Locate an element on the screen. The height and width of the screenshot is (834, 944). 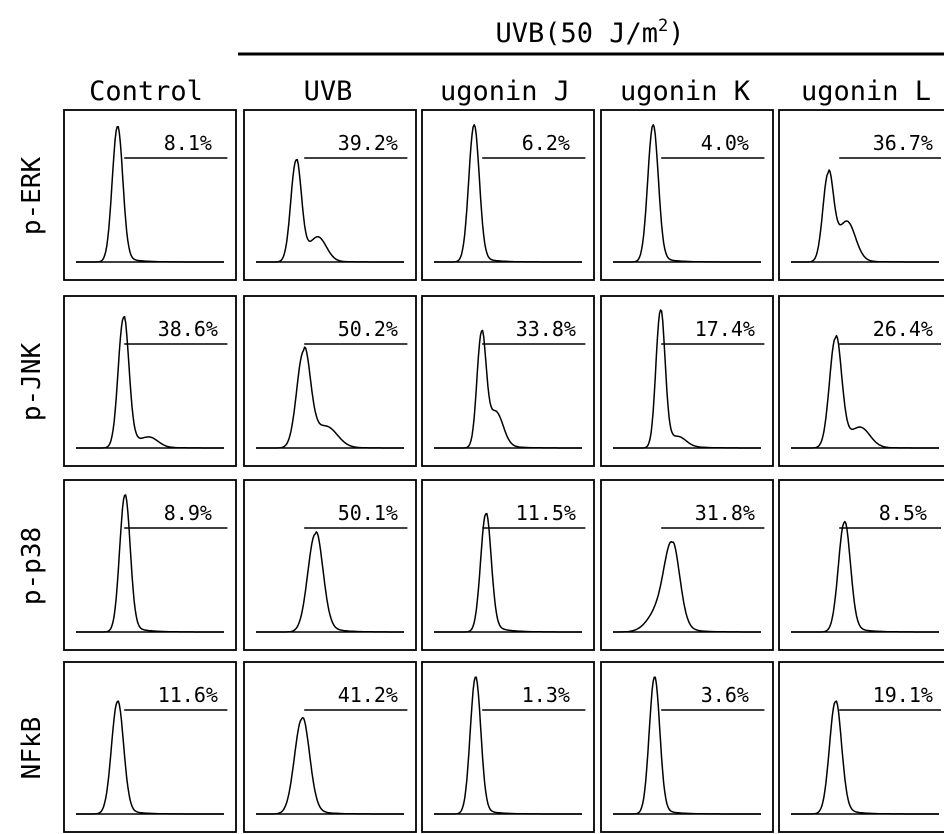
histogram-panel: 33.8% is located at coordinates (508, 381).